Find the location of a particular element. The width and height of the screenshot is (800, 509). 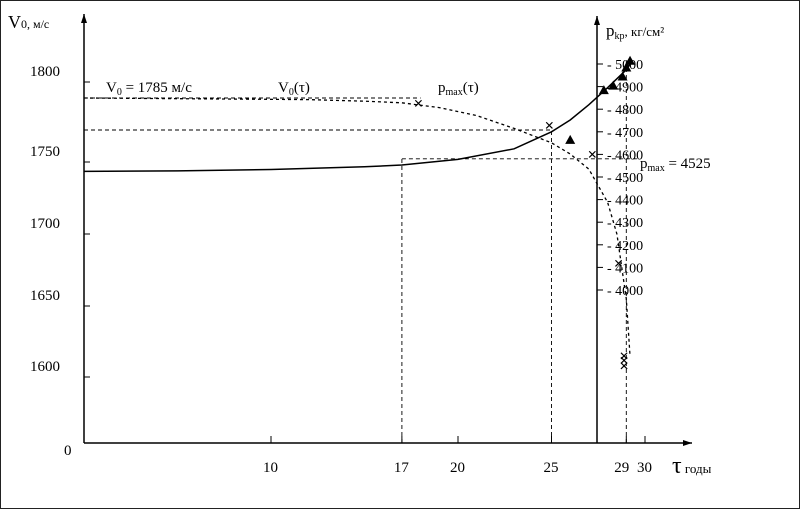

right-tick-label: - 4500 is located at coordinates (625, 178).